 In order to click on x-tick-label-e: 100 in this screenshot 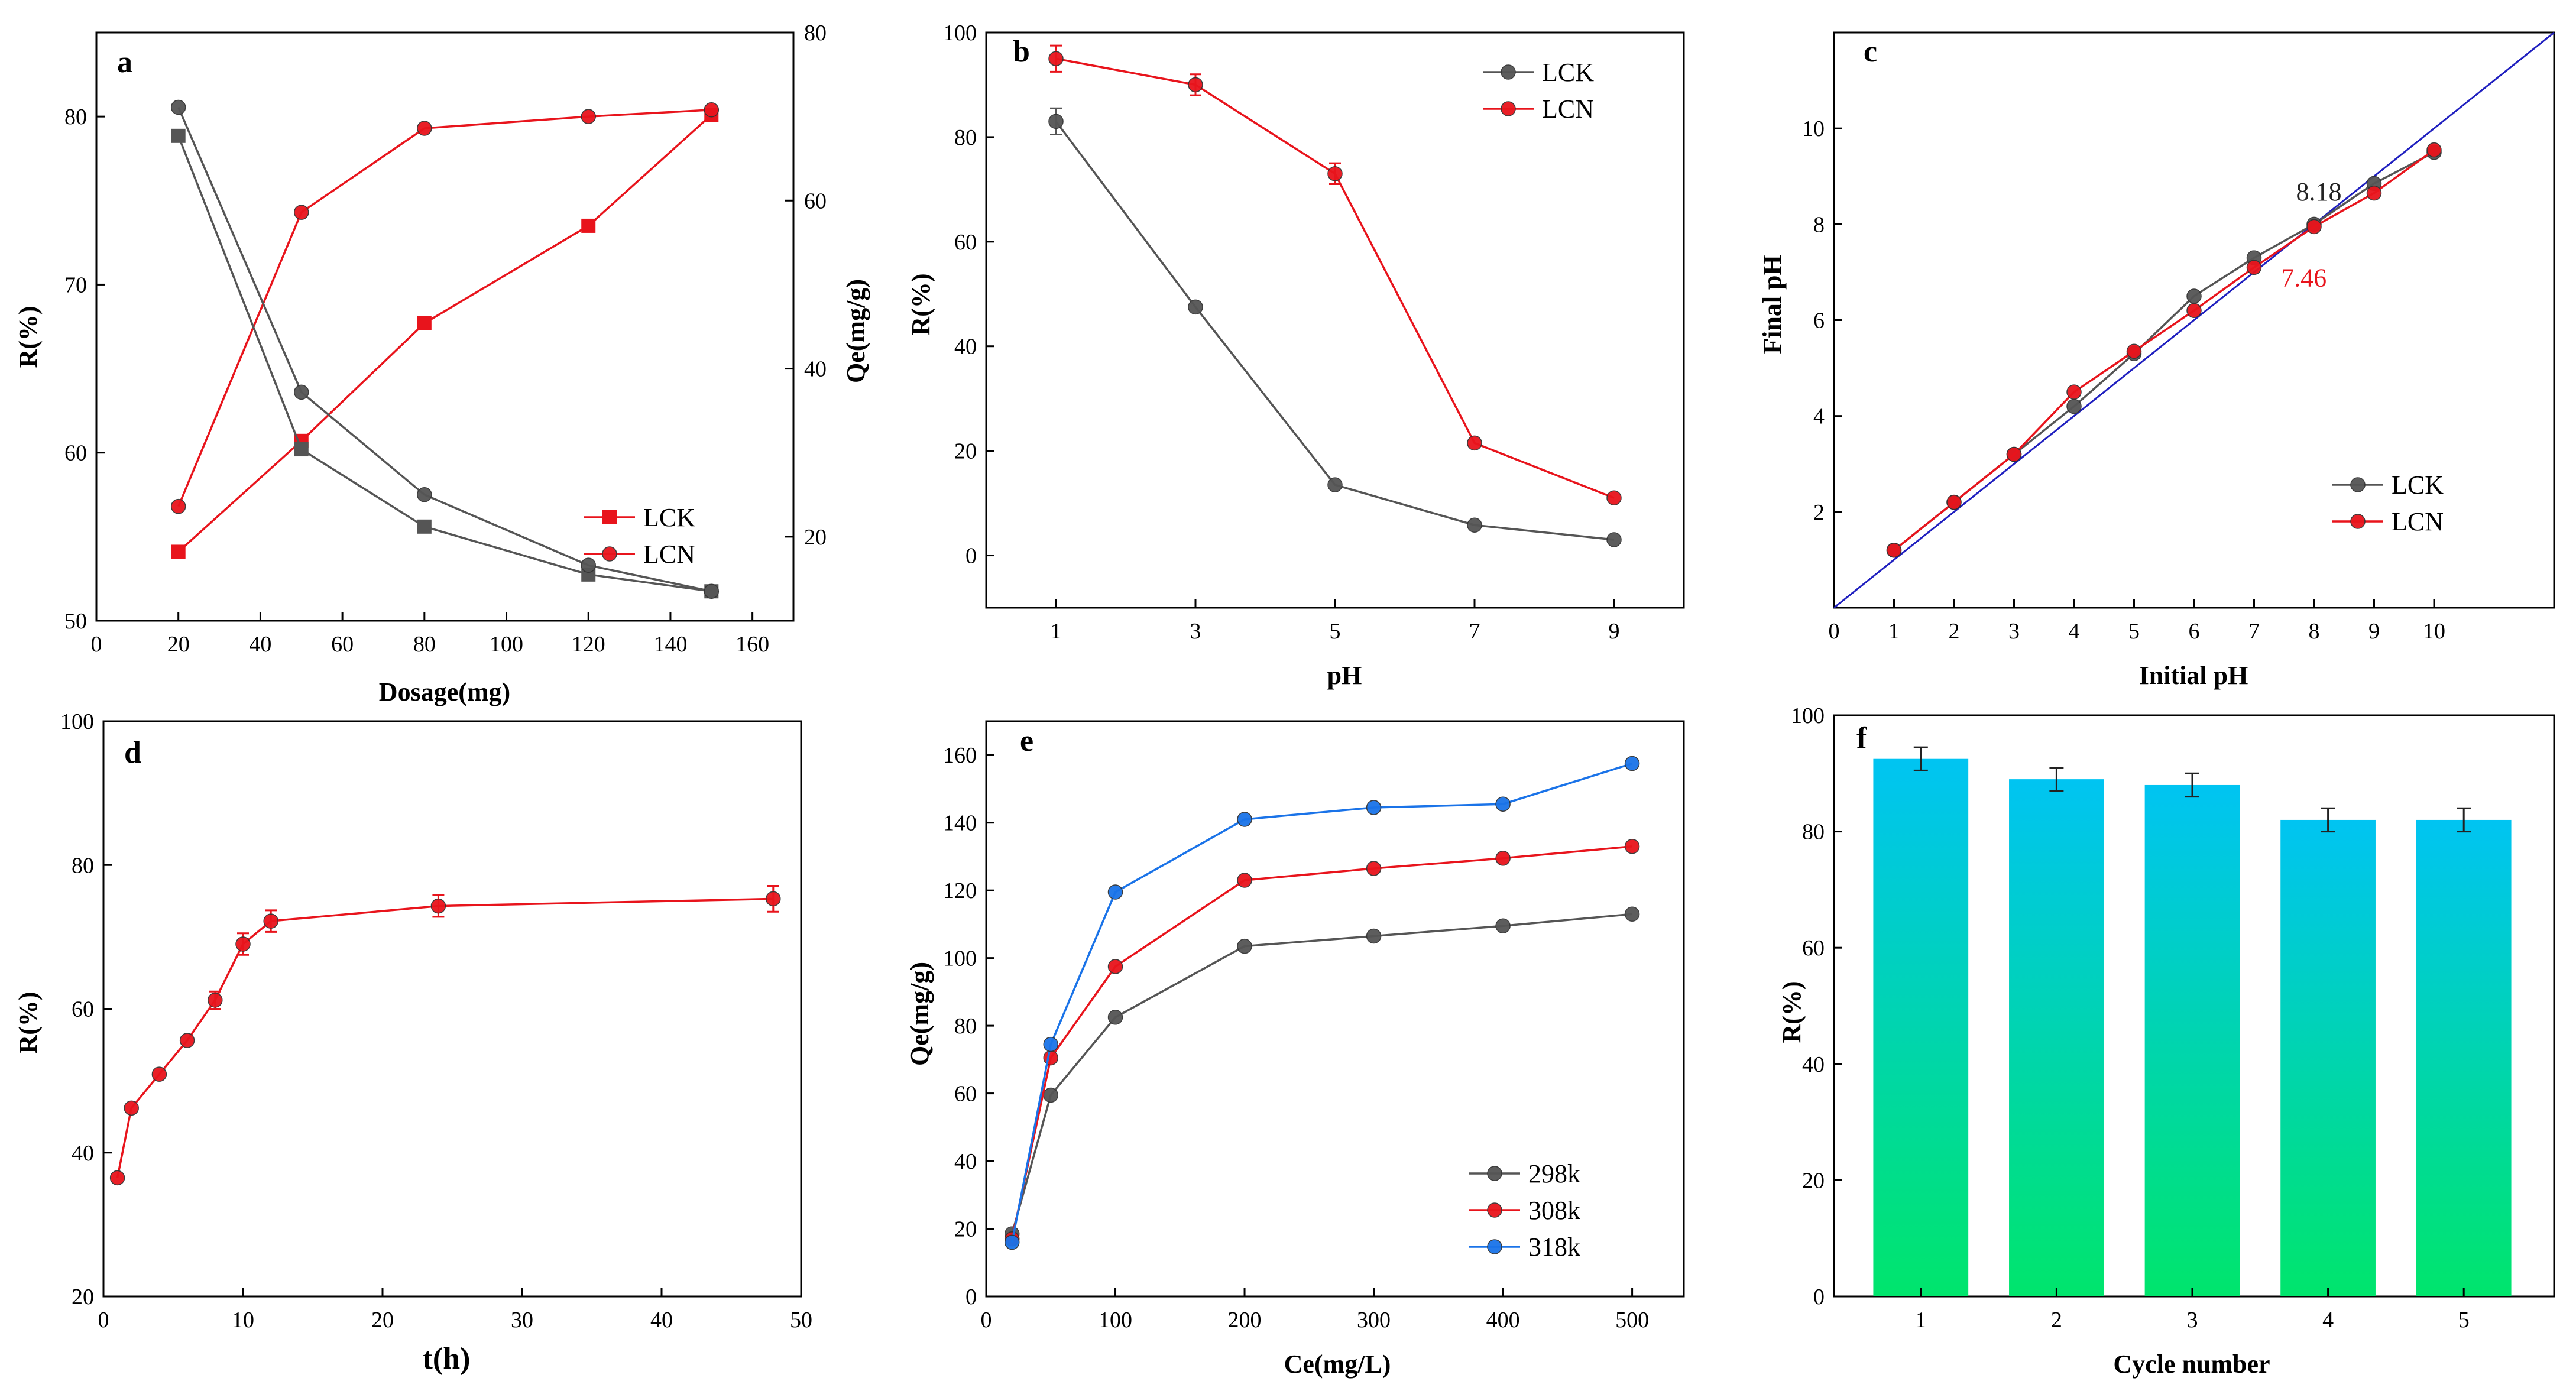, I will do `click(1115, 1320)`.